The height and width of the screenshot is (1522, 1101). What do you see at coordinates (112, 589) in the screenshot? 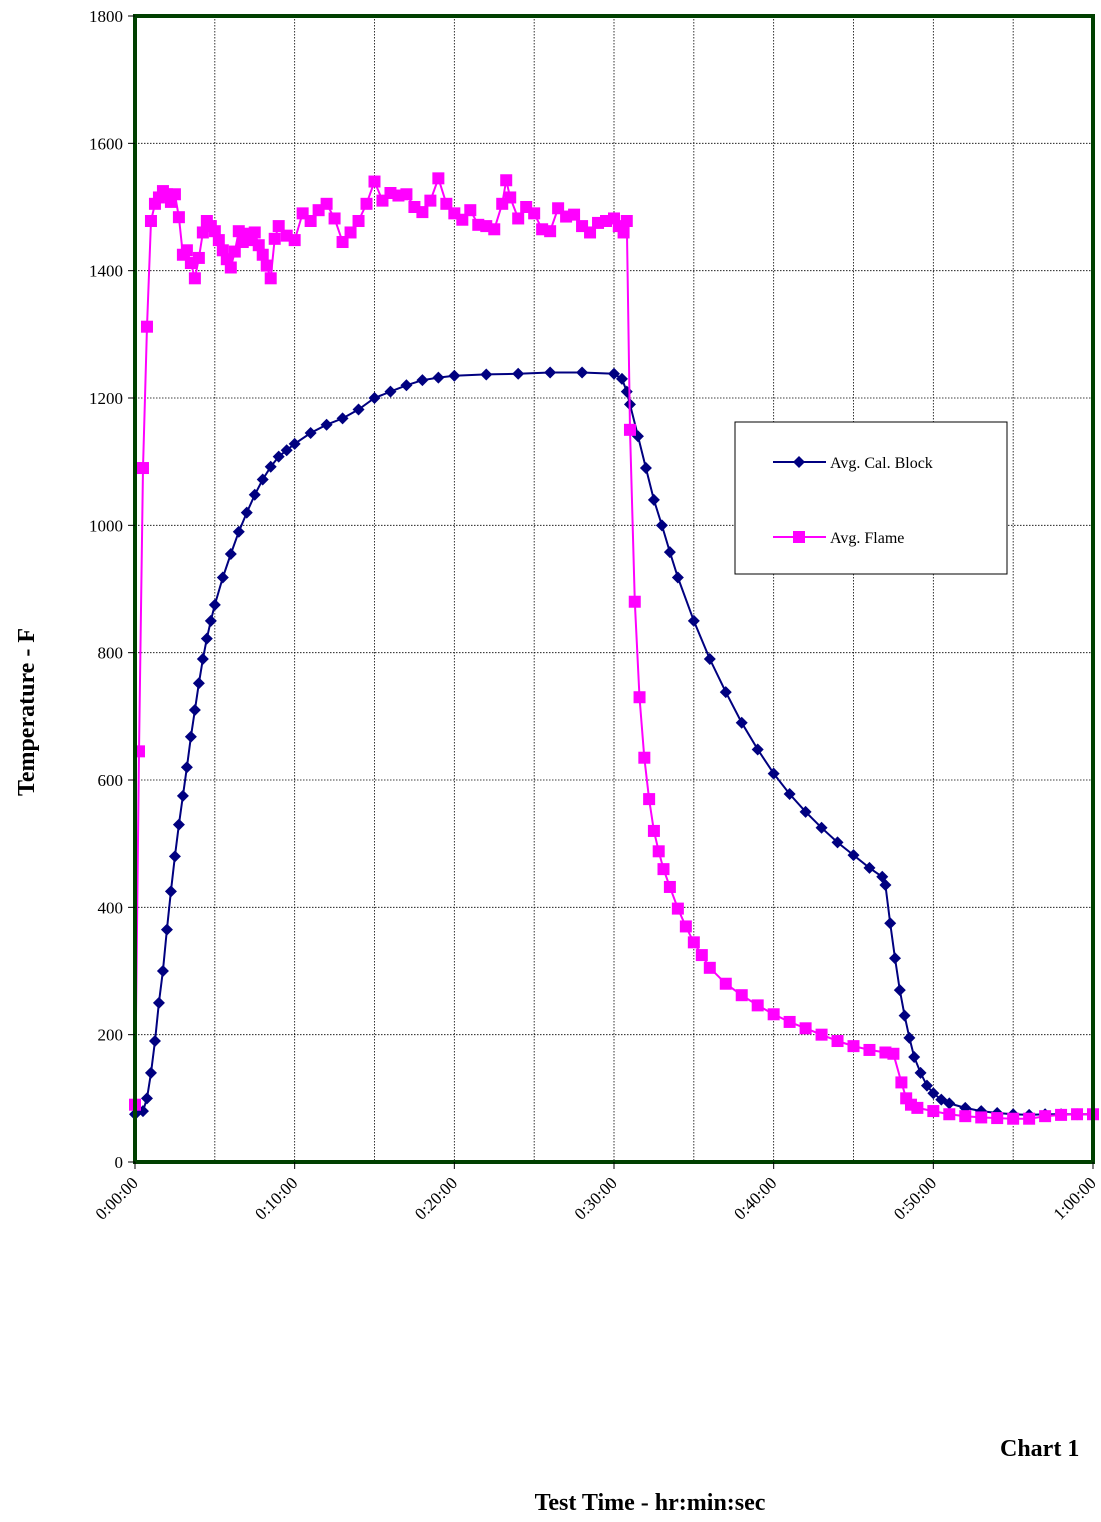
I see `y-axis-ticks: 0 200 400 600 800 1000 1200 1400 1600 1800` at bounding box center [112, 589].